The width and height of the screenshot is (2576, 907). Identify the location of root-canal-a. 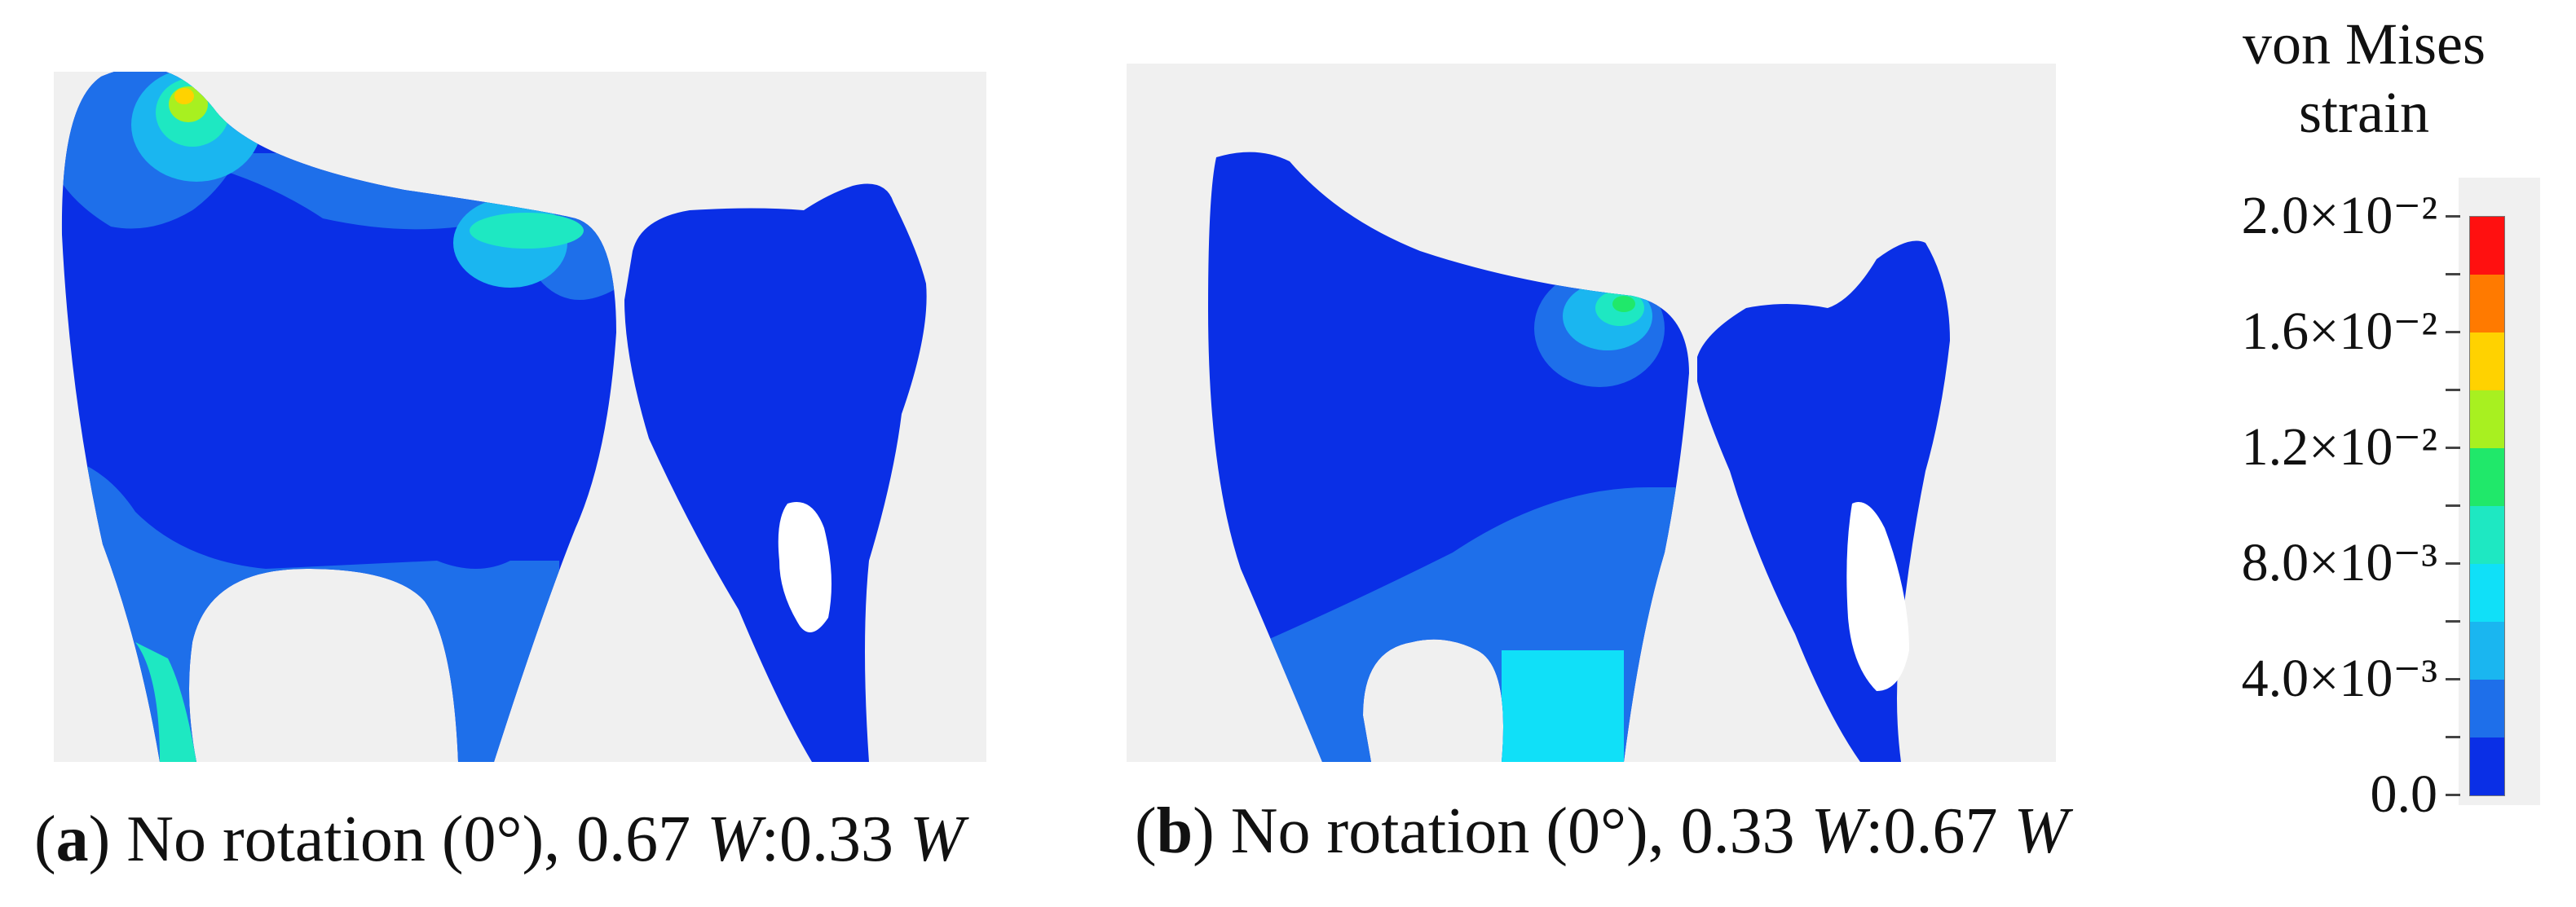
(804, 567).